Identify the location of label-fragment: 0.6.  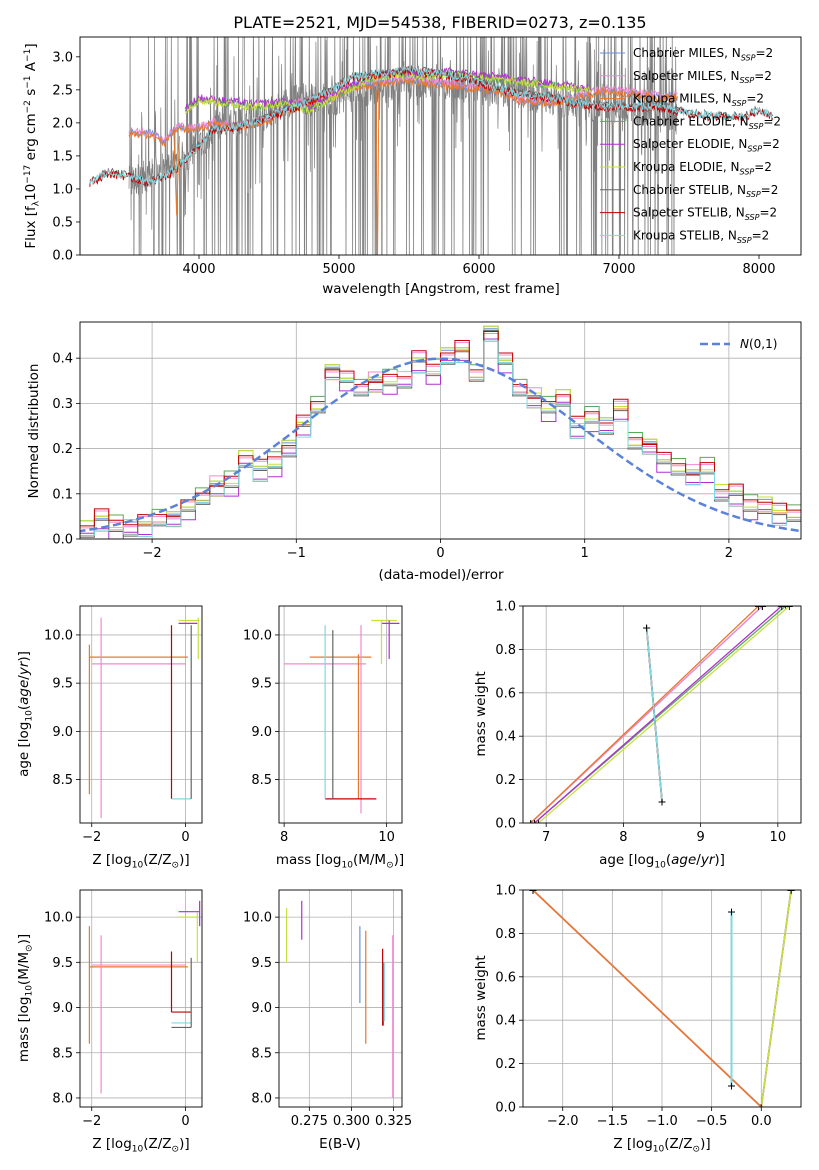
(505, 693).